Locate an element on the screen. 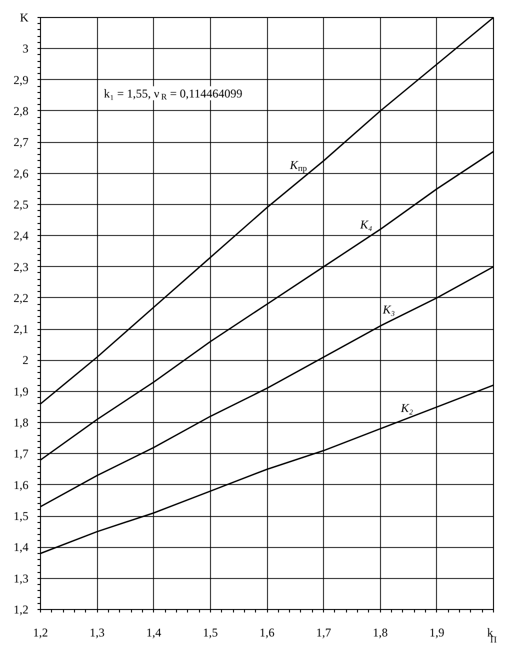 This screenshot has height=648, width=508. x-tick-label: 1,7 is located at coordinates (324, 633).